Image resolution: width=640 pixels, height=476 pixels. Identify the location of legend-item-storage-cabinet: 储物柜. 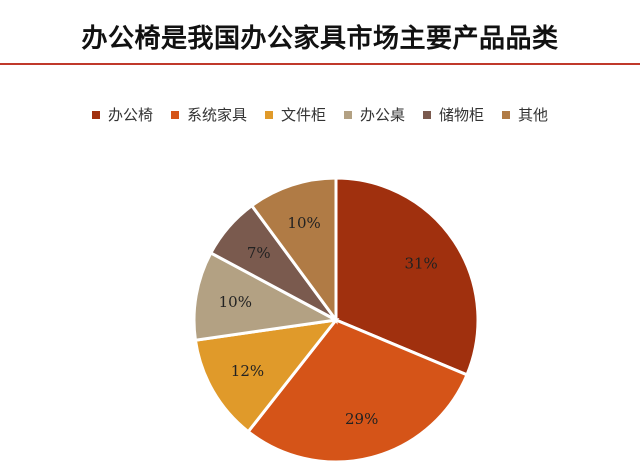
(453, 114).